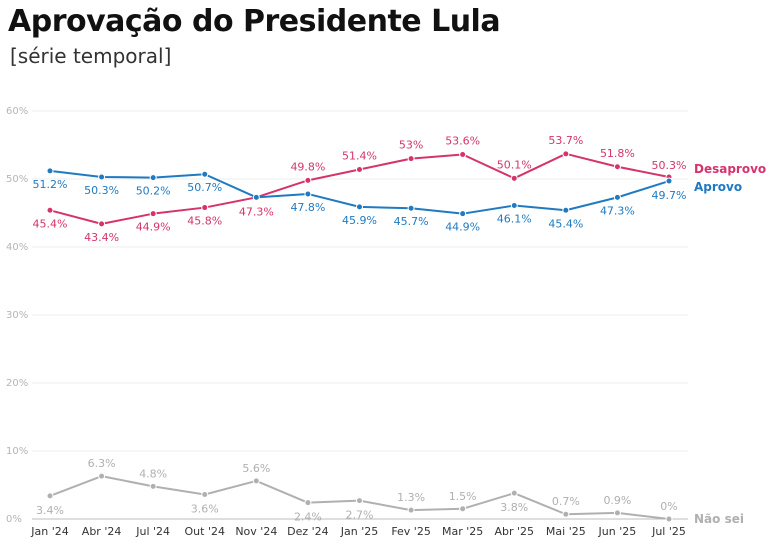 This screenshot has width=768, height=541. I want to click on data-label: 50.7%, so click(204, 187).